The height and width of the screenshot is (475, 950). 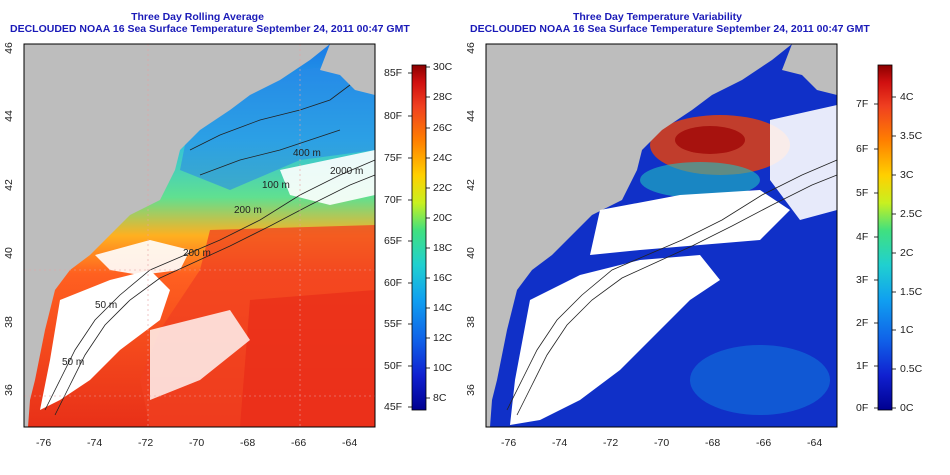 I want to click on right-x-tick: -64, so click(x=815, y=443).